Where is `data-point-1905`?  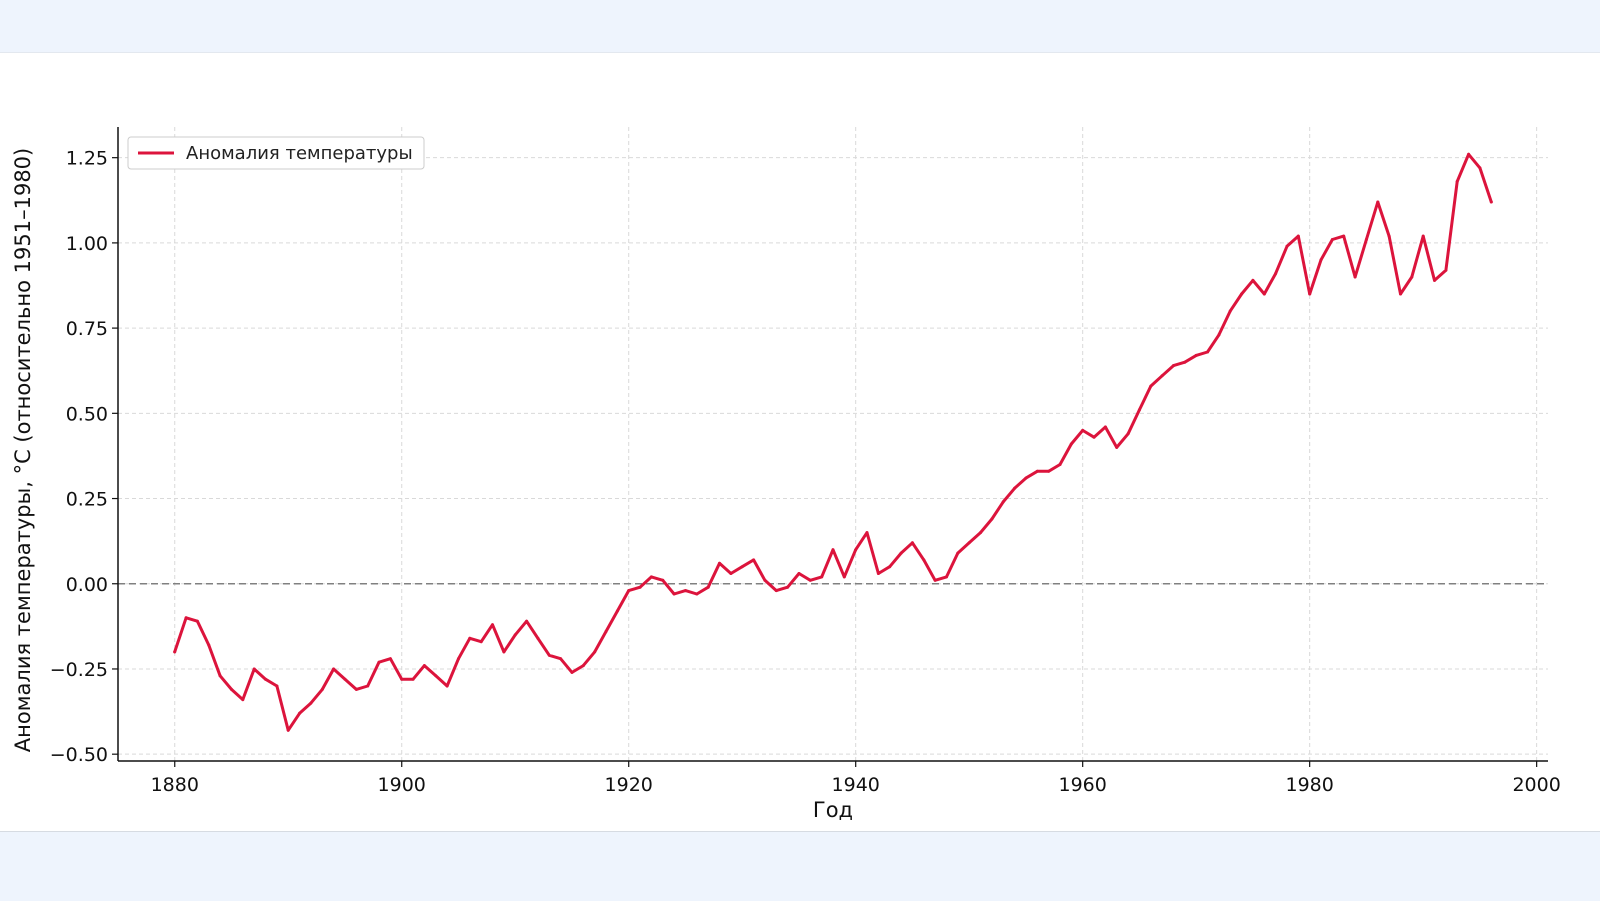
data-point-1905 is located at coordinates (458, 659).